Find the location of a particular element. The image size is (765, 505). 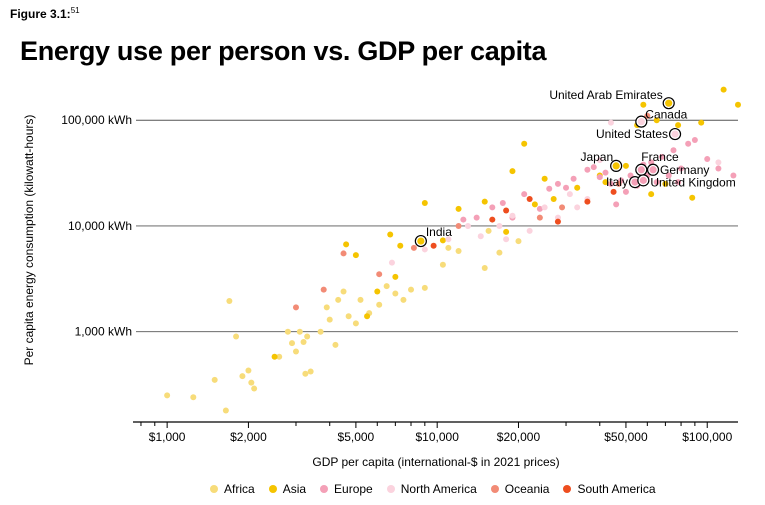

annotation-united-arab-emirates: United Arab Emirates is located at coordinates (605, 95).